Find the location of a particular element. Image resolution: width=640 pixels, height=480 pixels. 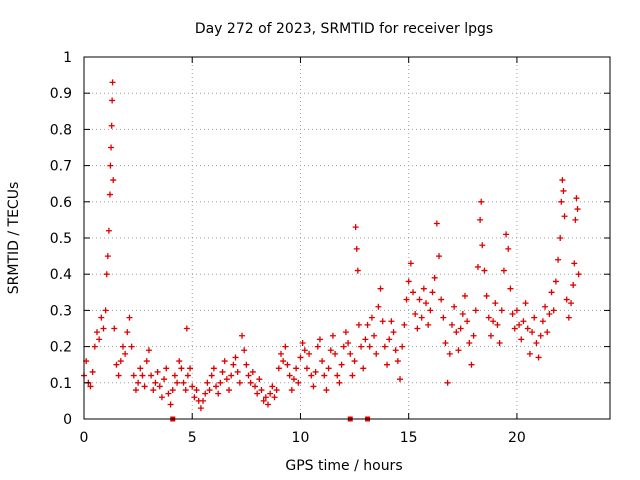

x-tick-label: 0 is located at coordinates (84, 438).